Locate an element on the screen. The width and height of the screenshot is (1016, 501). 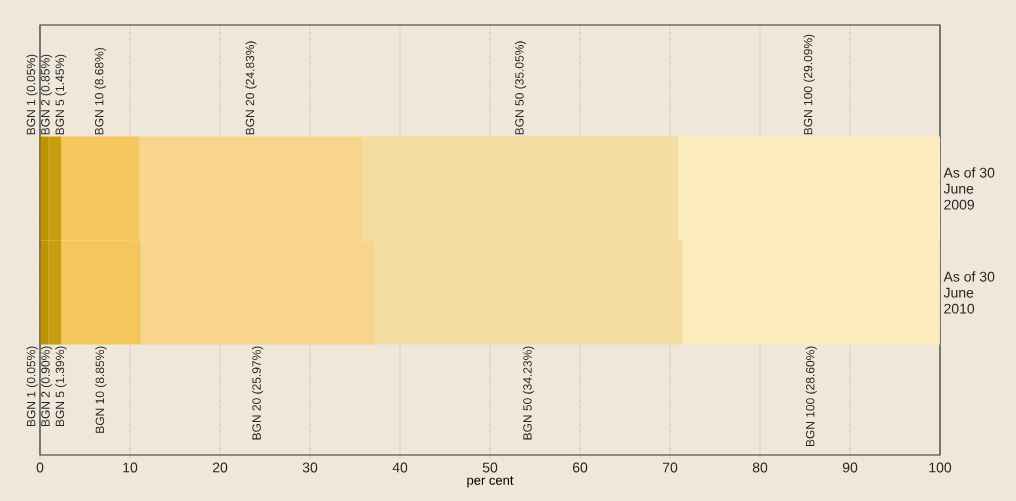
text: BGN 20 (25.97%) is located at coordinates (257, 393).